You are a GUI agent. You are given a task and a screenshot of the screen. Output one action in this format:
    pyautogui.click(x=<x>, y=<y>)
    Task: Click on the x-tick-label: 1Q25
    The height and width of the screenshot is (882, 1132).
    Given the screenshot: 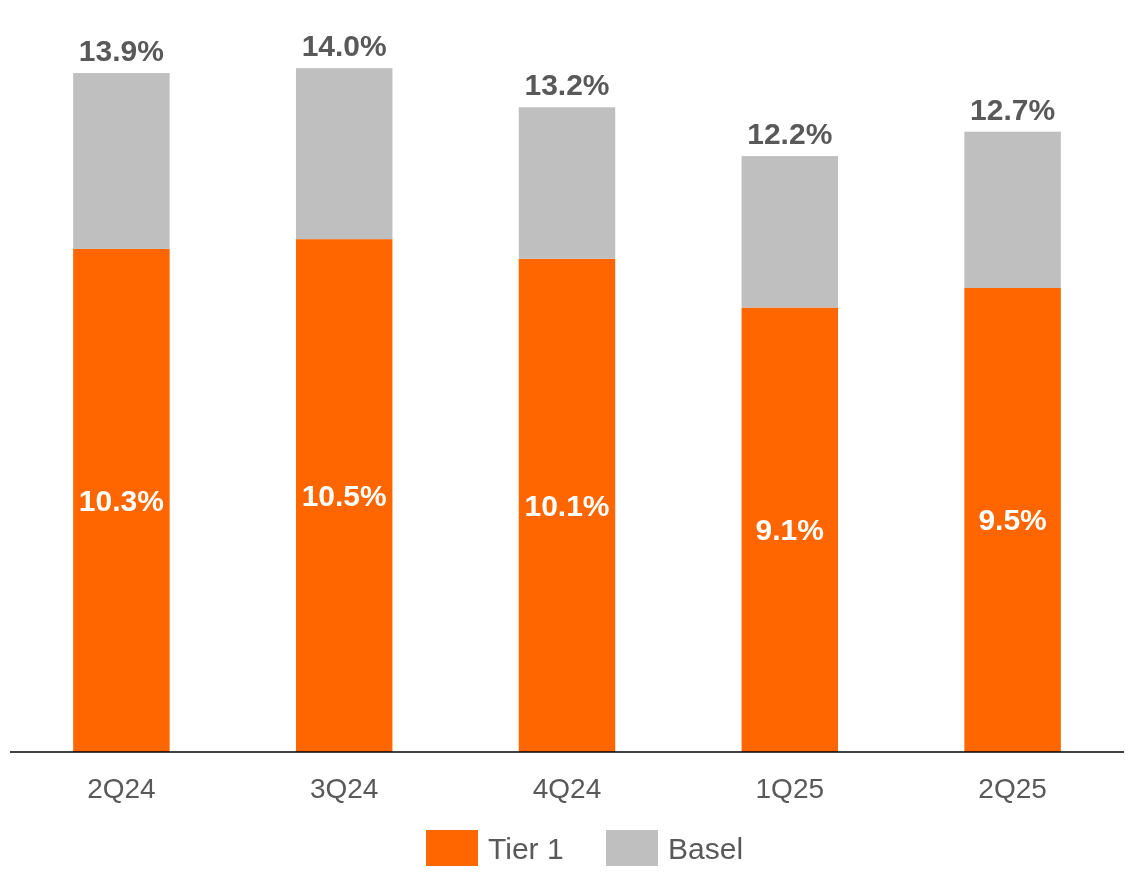 What is the action you would take?
    pyautogui.click(x=790, y=788)
    